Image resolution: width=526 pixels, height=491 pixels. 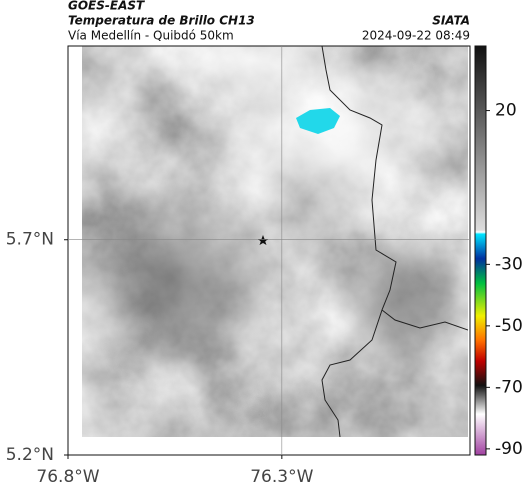 I want to click on border, so click(x=352, y=373).